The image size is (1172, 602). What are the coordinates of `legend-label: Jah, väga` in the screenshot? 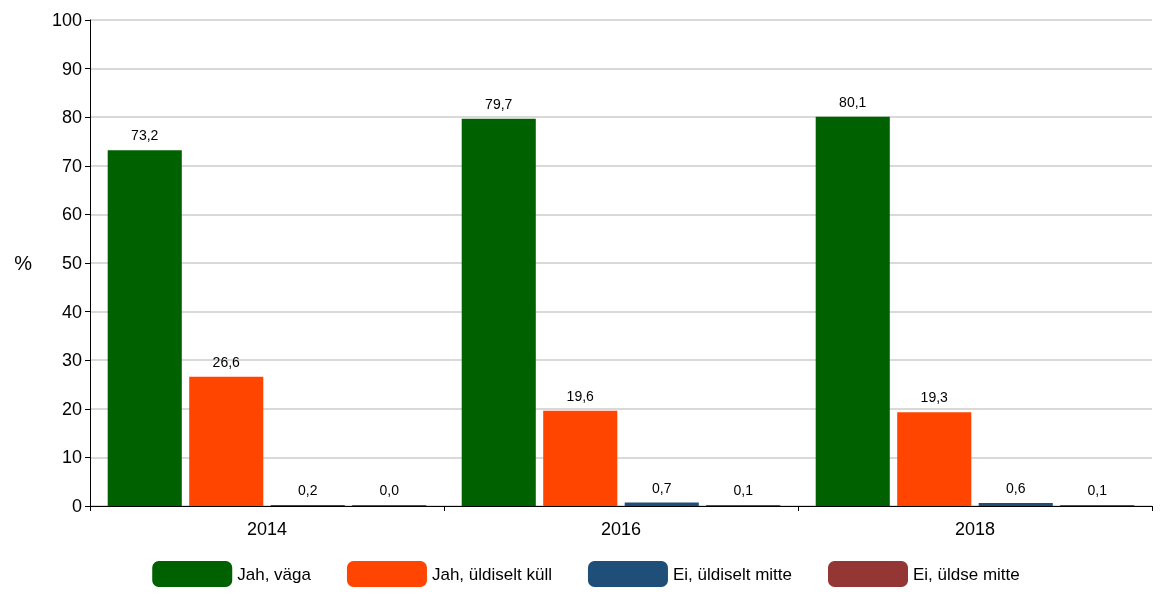 It's located at (274, 574).